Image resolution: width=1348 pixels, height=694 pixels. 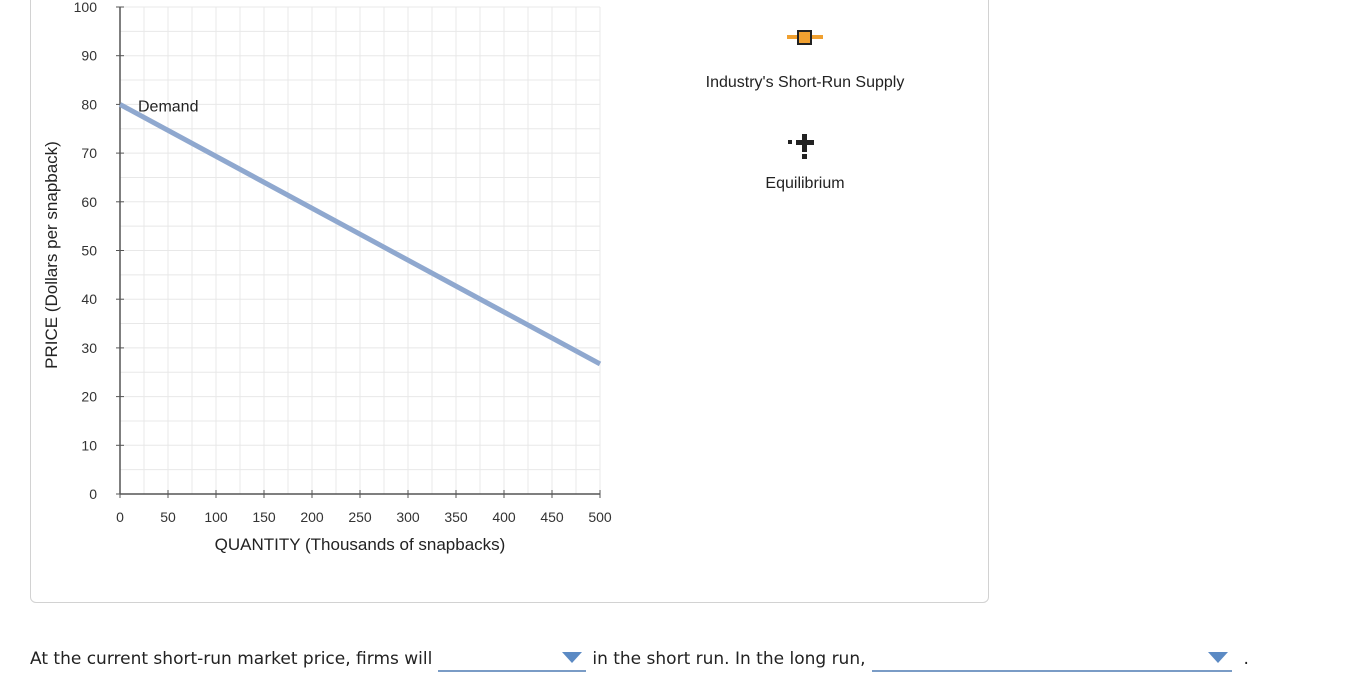 I want to click on x-tick-label: 450, so click(x=552, y=517).